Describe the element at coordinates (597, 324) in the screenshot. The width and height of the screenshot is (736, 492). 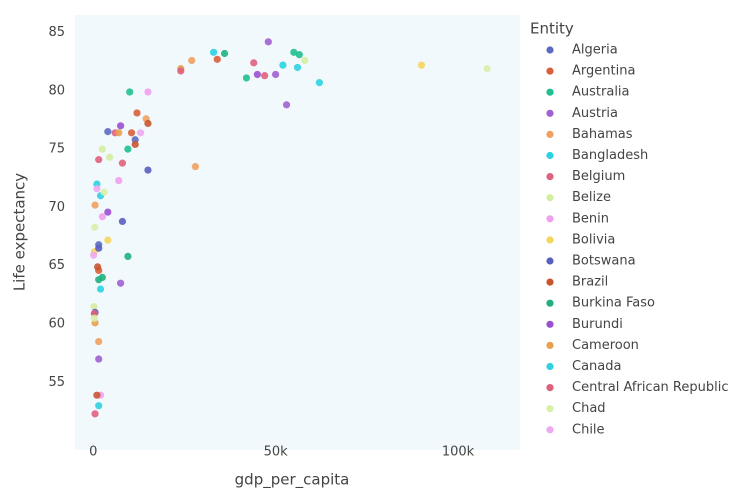
I see `legend-label: Burundi` at that location.